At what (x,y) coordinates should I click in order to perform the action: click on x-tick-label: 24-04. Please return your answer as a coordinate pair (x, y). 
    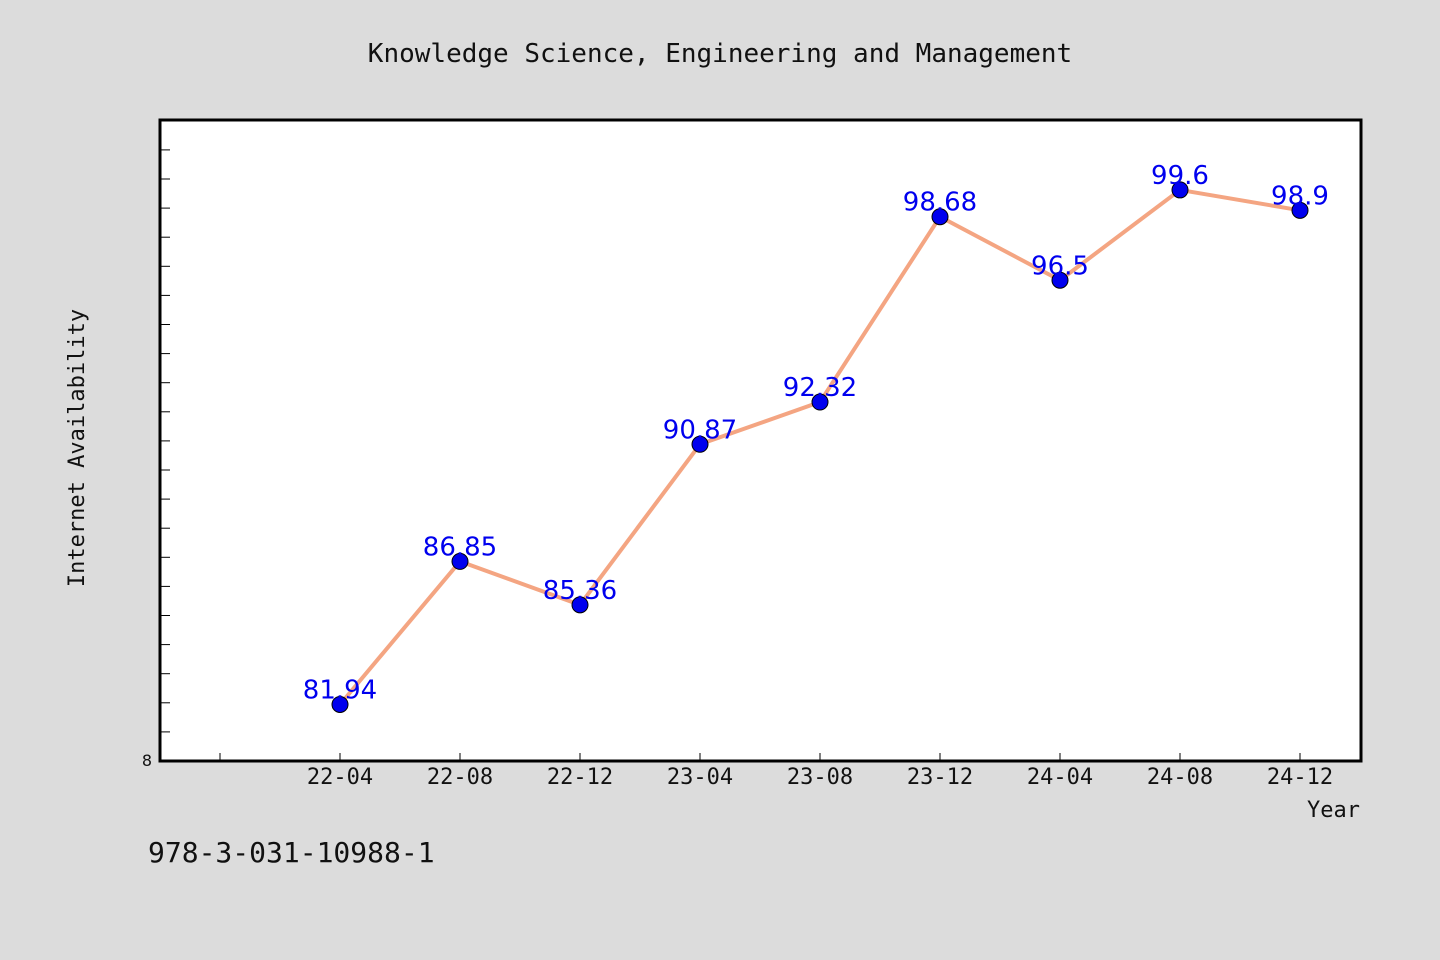
    Looking at the image, I should click on (1060, 777).